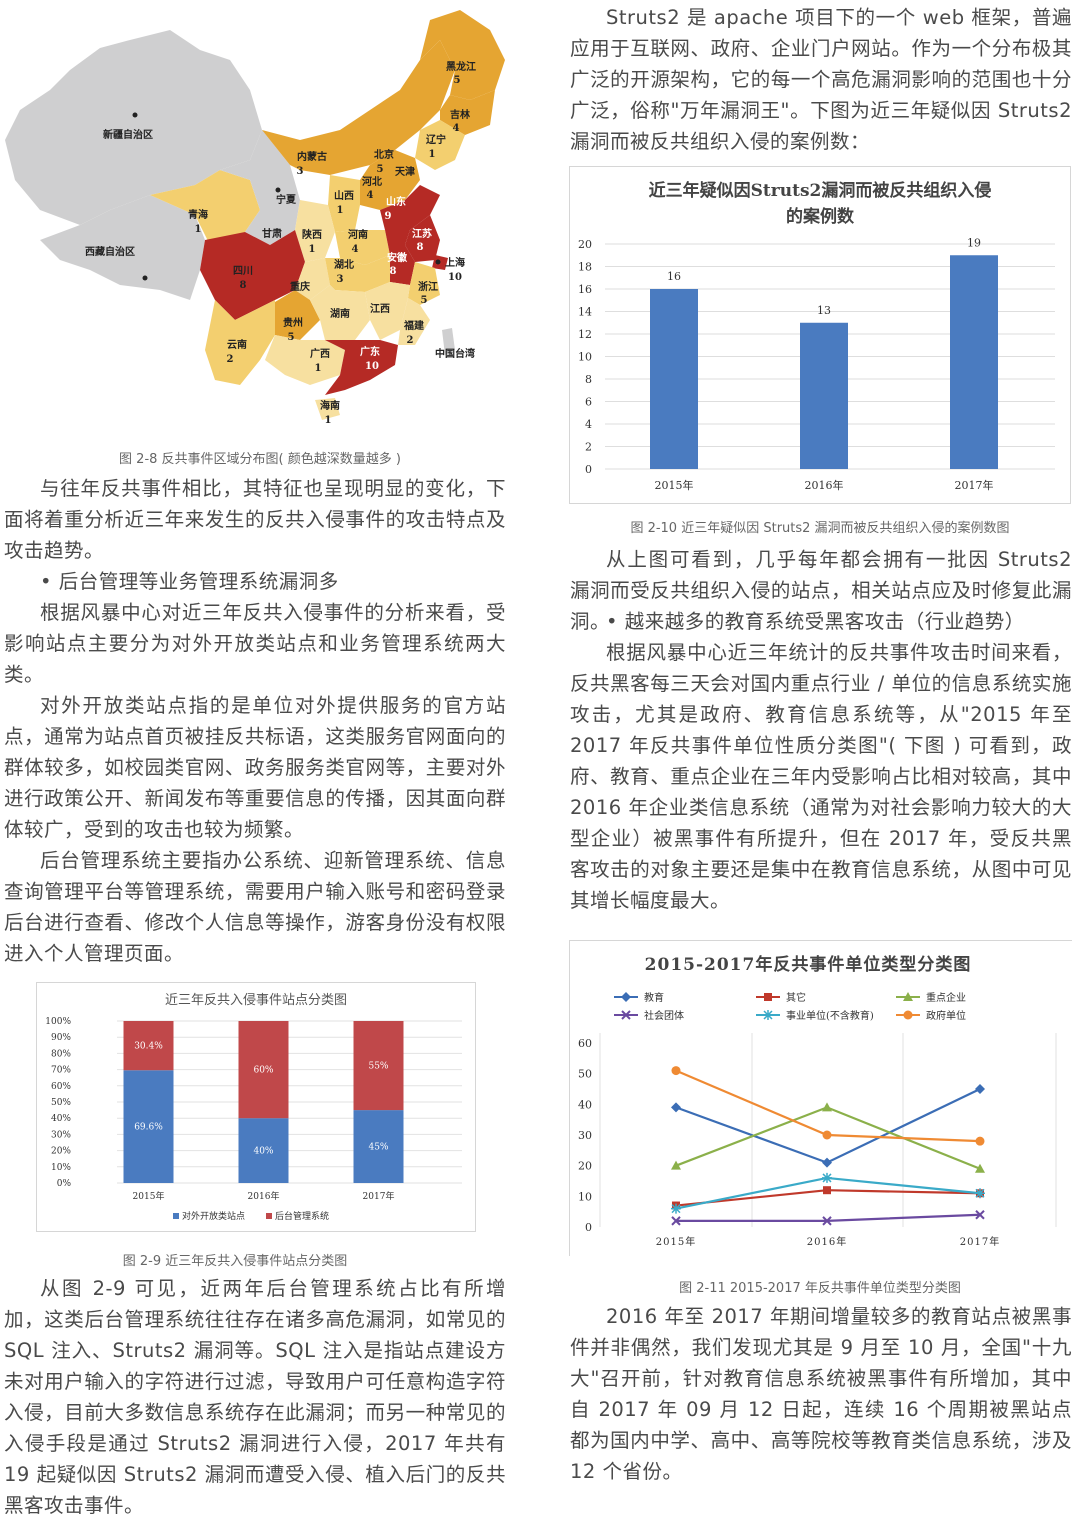 Image resolution: width=1080 pixels, height=1524 pixels. I want to click on svg-text: 10, so click(455, 277).